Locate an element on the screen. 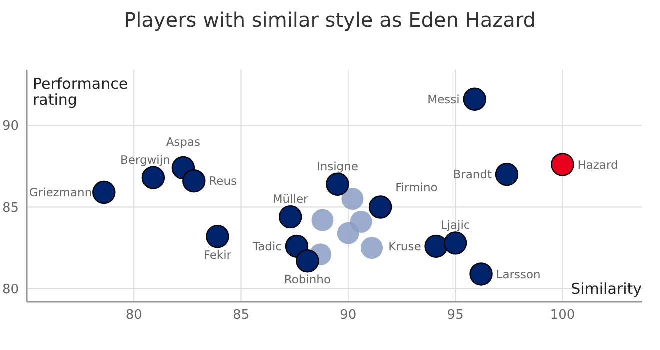 The width and height of the screenshot is (660, 350). annotation: Reus is located at coordinates (223, 181).